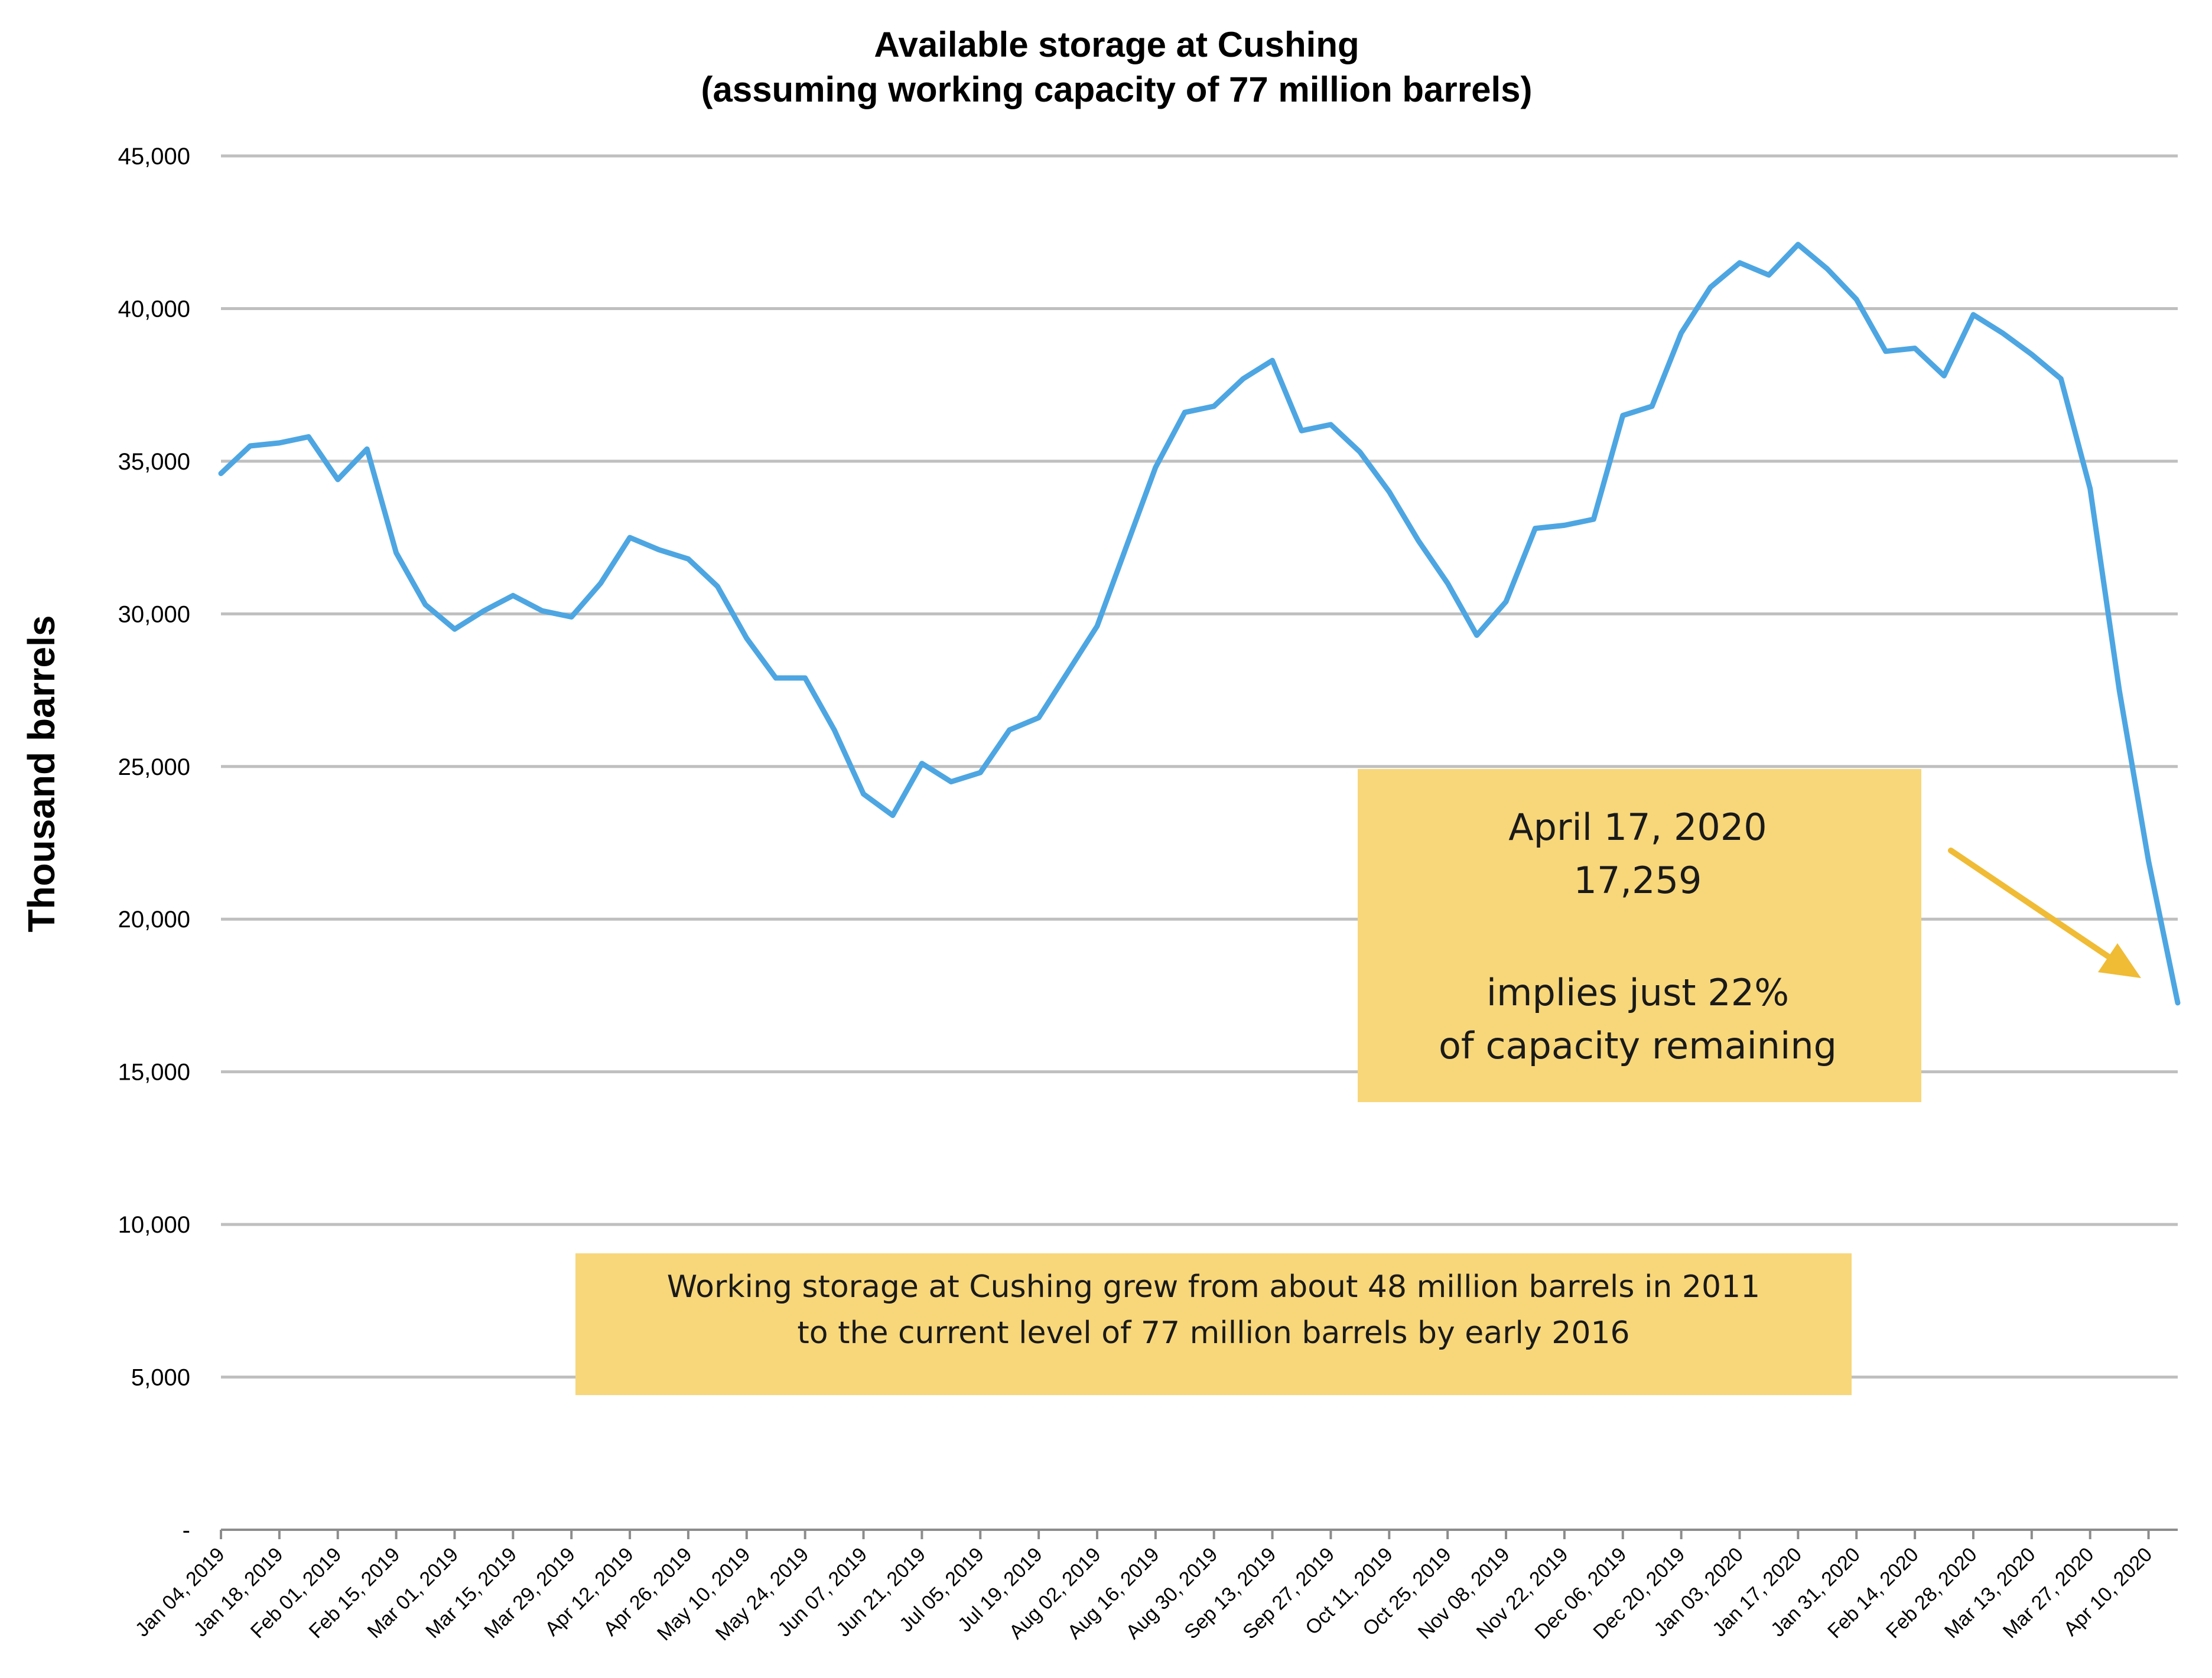  Describe the element at coordinates (41, 774) in the screenshot. I see `y-axis-label: Thousand barrels` at that location.